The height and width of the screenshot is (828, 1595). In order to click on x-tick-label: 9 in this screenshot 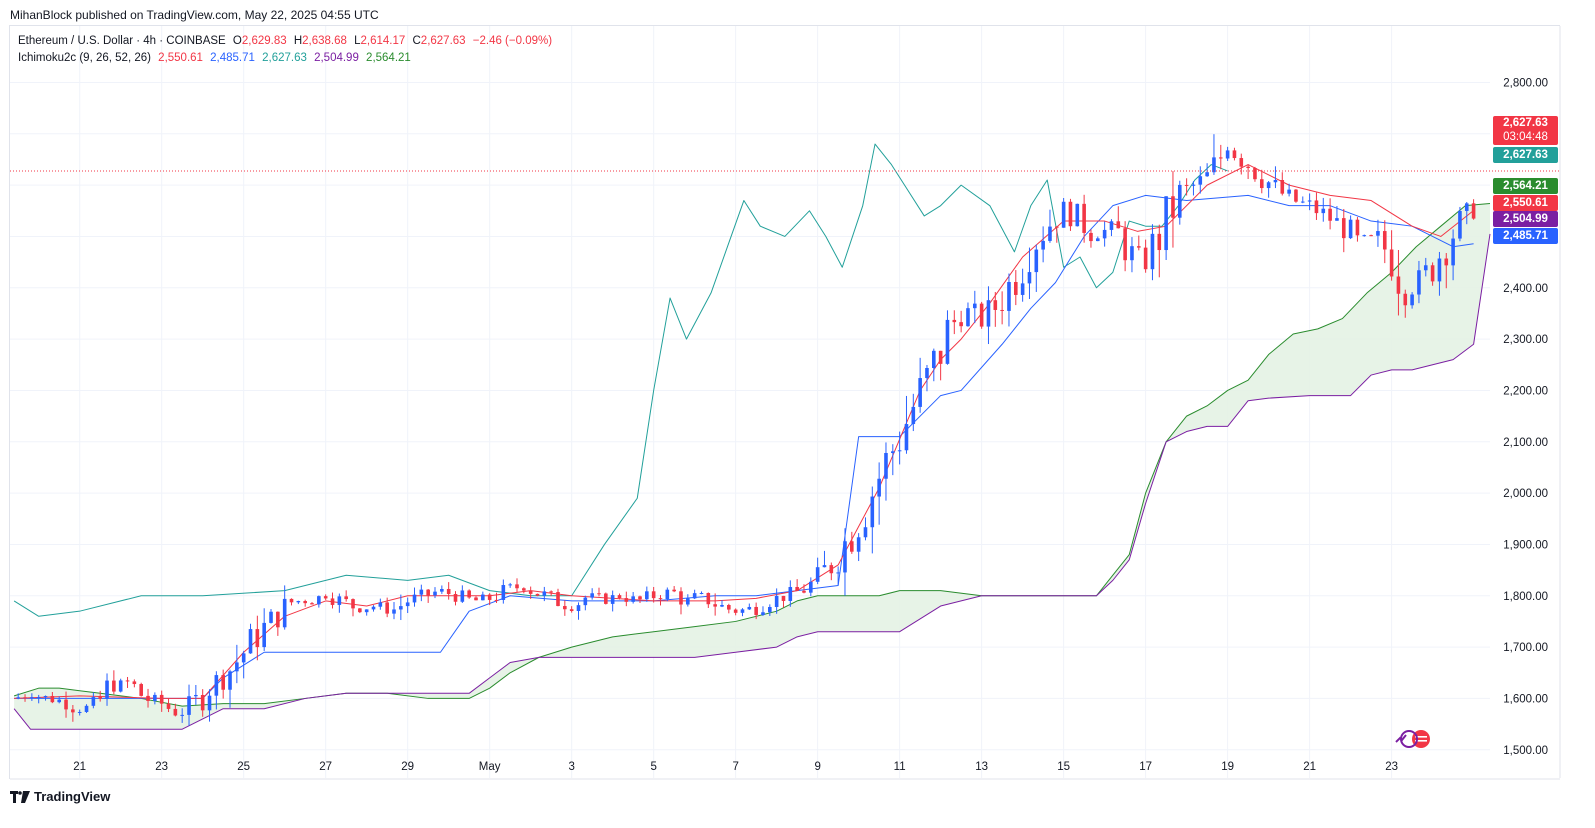, I will do `click(817, 767)`.